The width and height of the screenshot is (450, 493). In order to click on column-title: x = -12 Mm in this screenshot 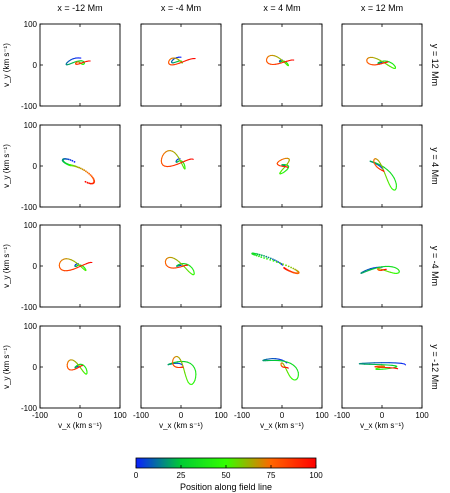, I will do `click(79, 8)`.